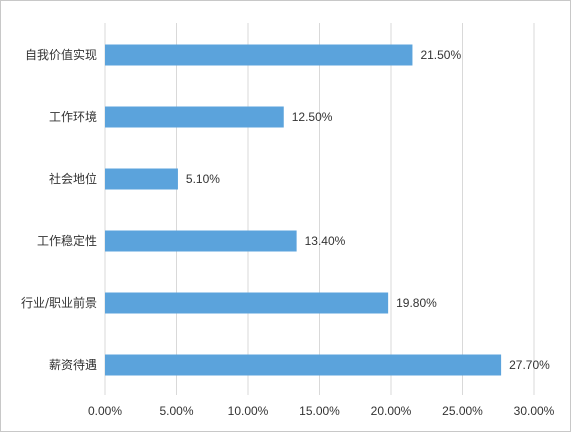  I want to click on data-label: 13.40%, so click(325, 241).